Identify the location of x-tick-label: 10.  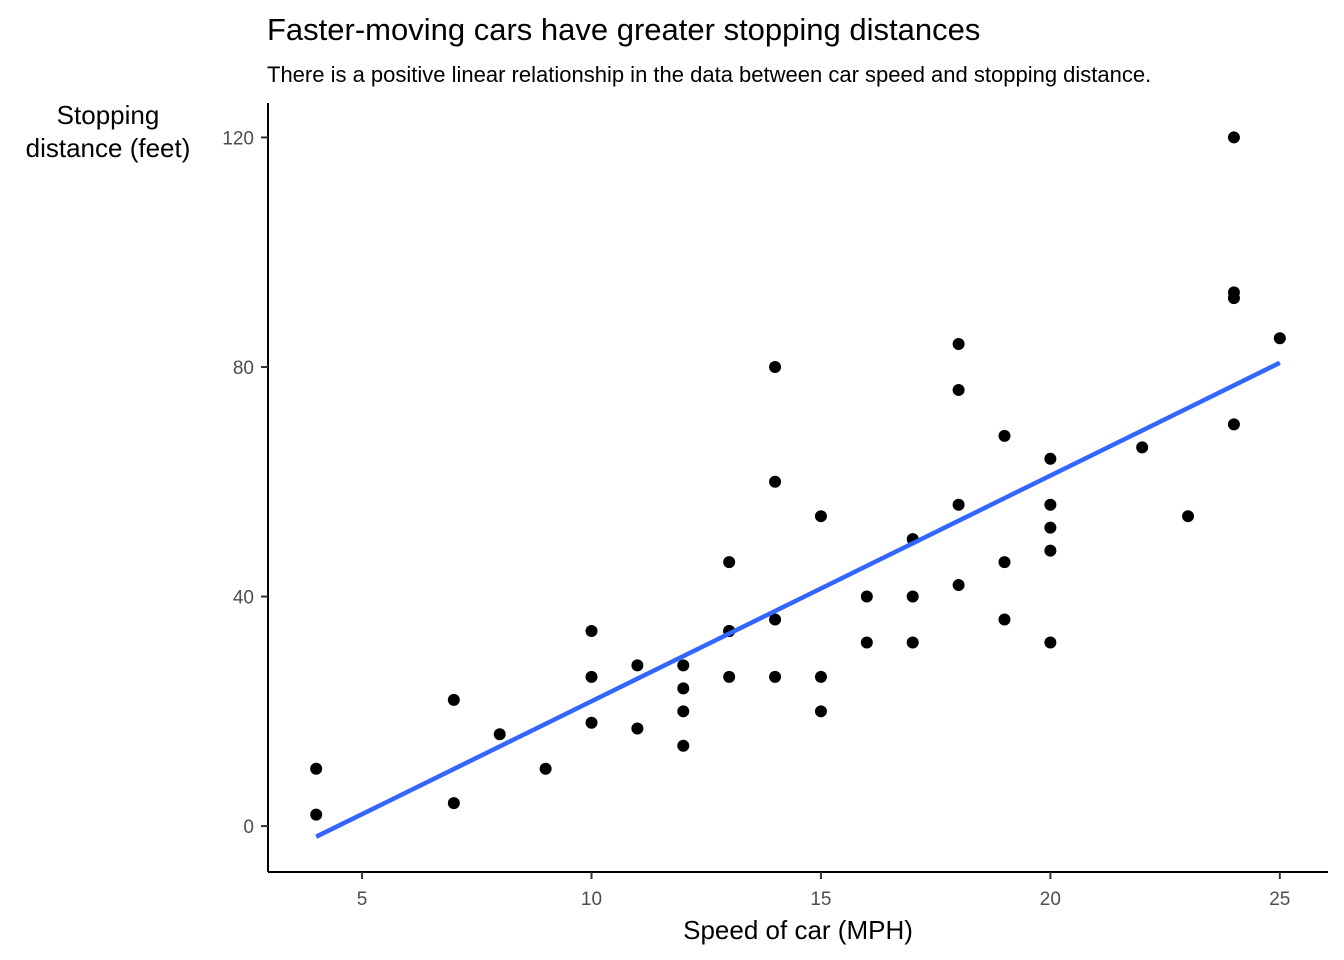
(591, 899).